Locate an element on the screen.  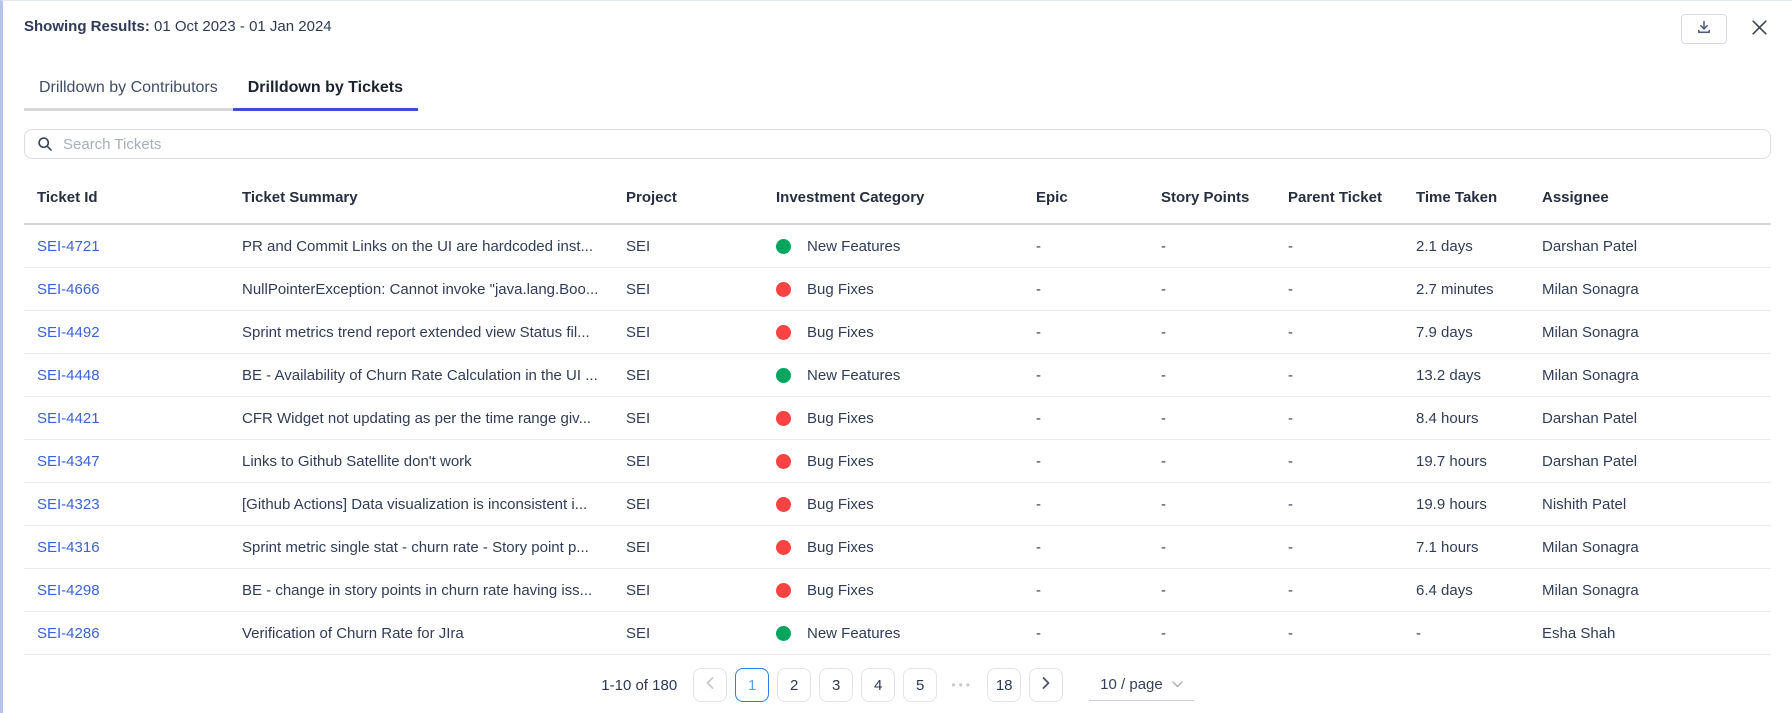
ticket-id-link: SEI-4286 is located at coordinates (68, 633).